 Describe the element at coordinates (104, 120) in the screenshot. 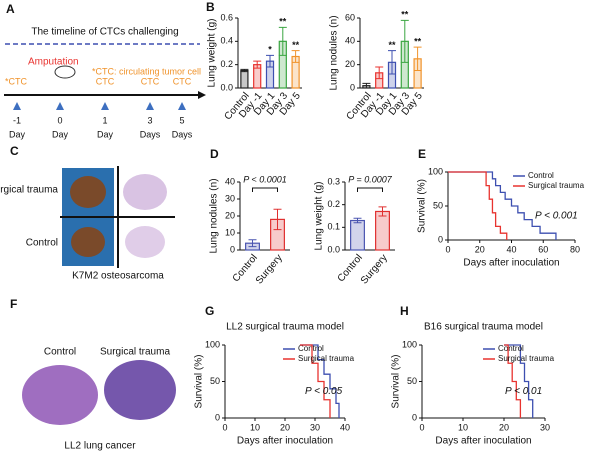

I see `day-number: 1` at that location.